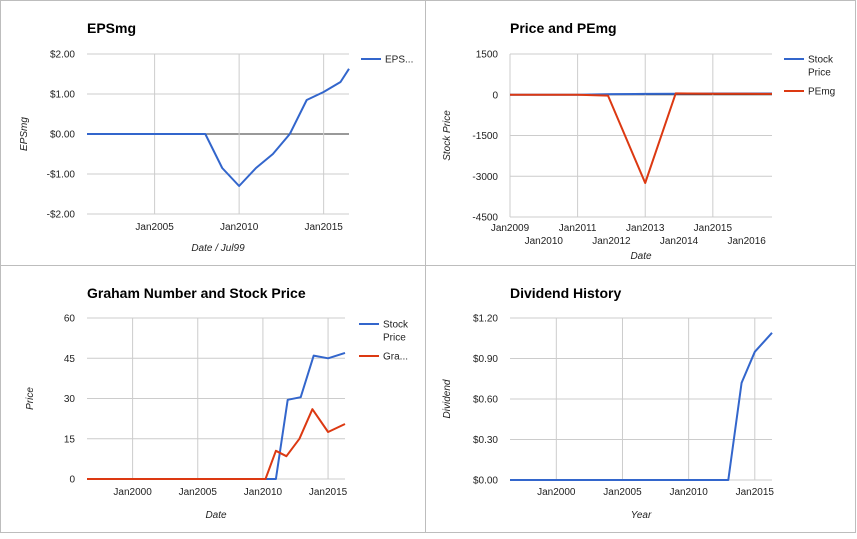 This screenshot has width=857, height=539. What do you see at coordinates (70, 319) in the screenshot?
I see `y-tick-label: 60` at bounding box center [70, 319].